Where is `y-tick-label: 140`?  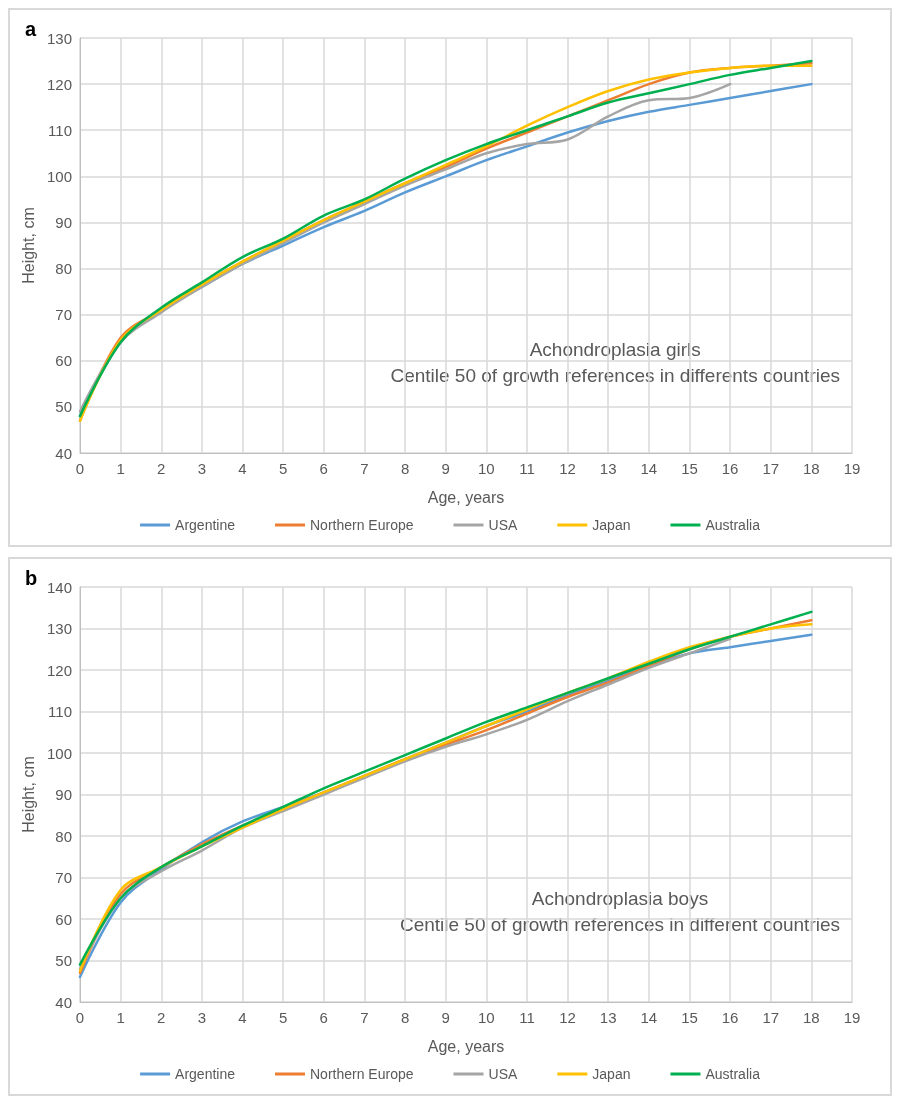 y-tick-label: 140 is located at coordinates (59, 587).